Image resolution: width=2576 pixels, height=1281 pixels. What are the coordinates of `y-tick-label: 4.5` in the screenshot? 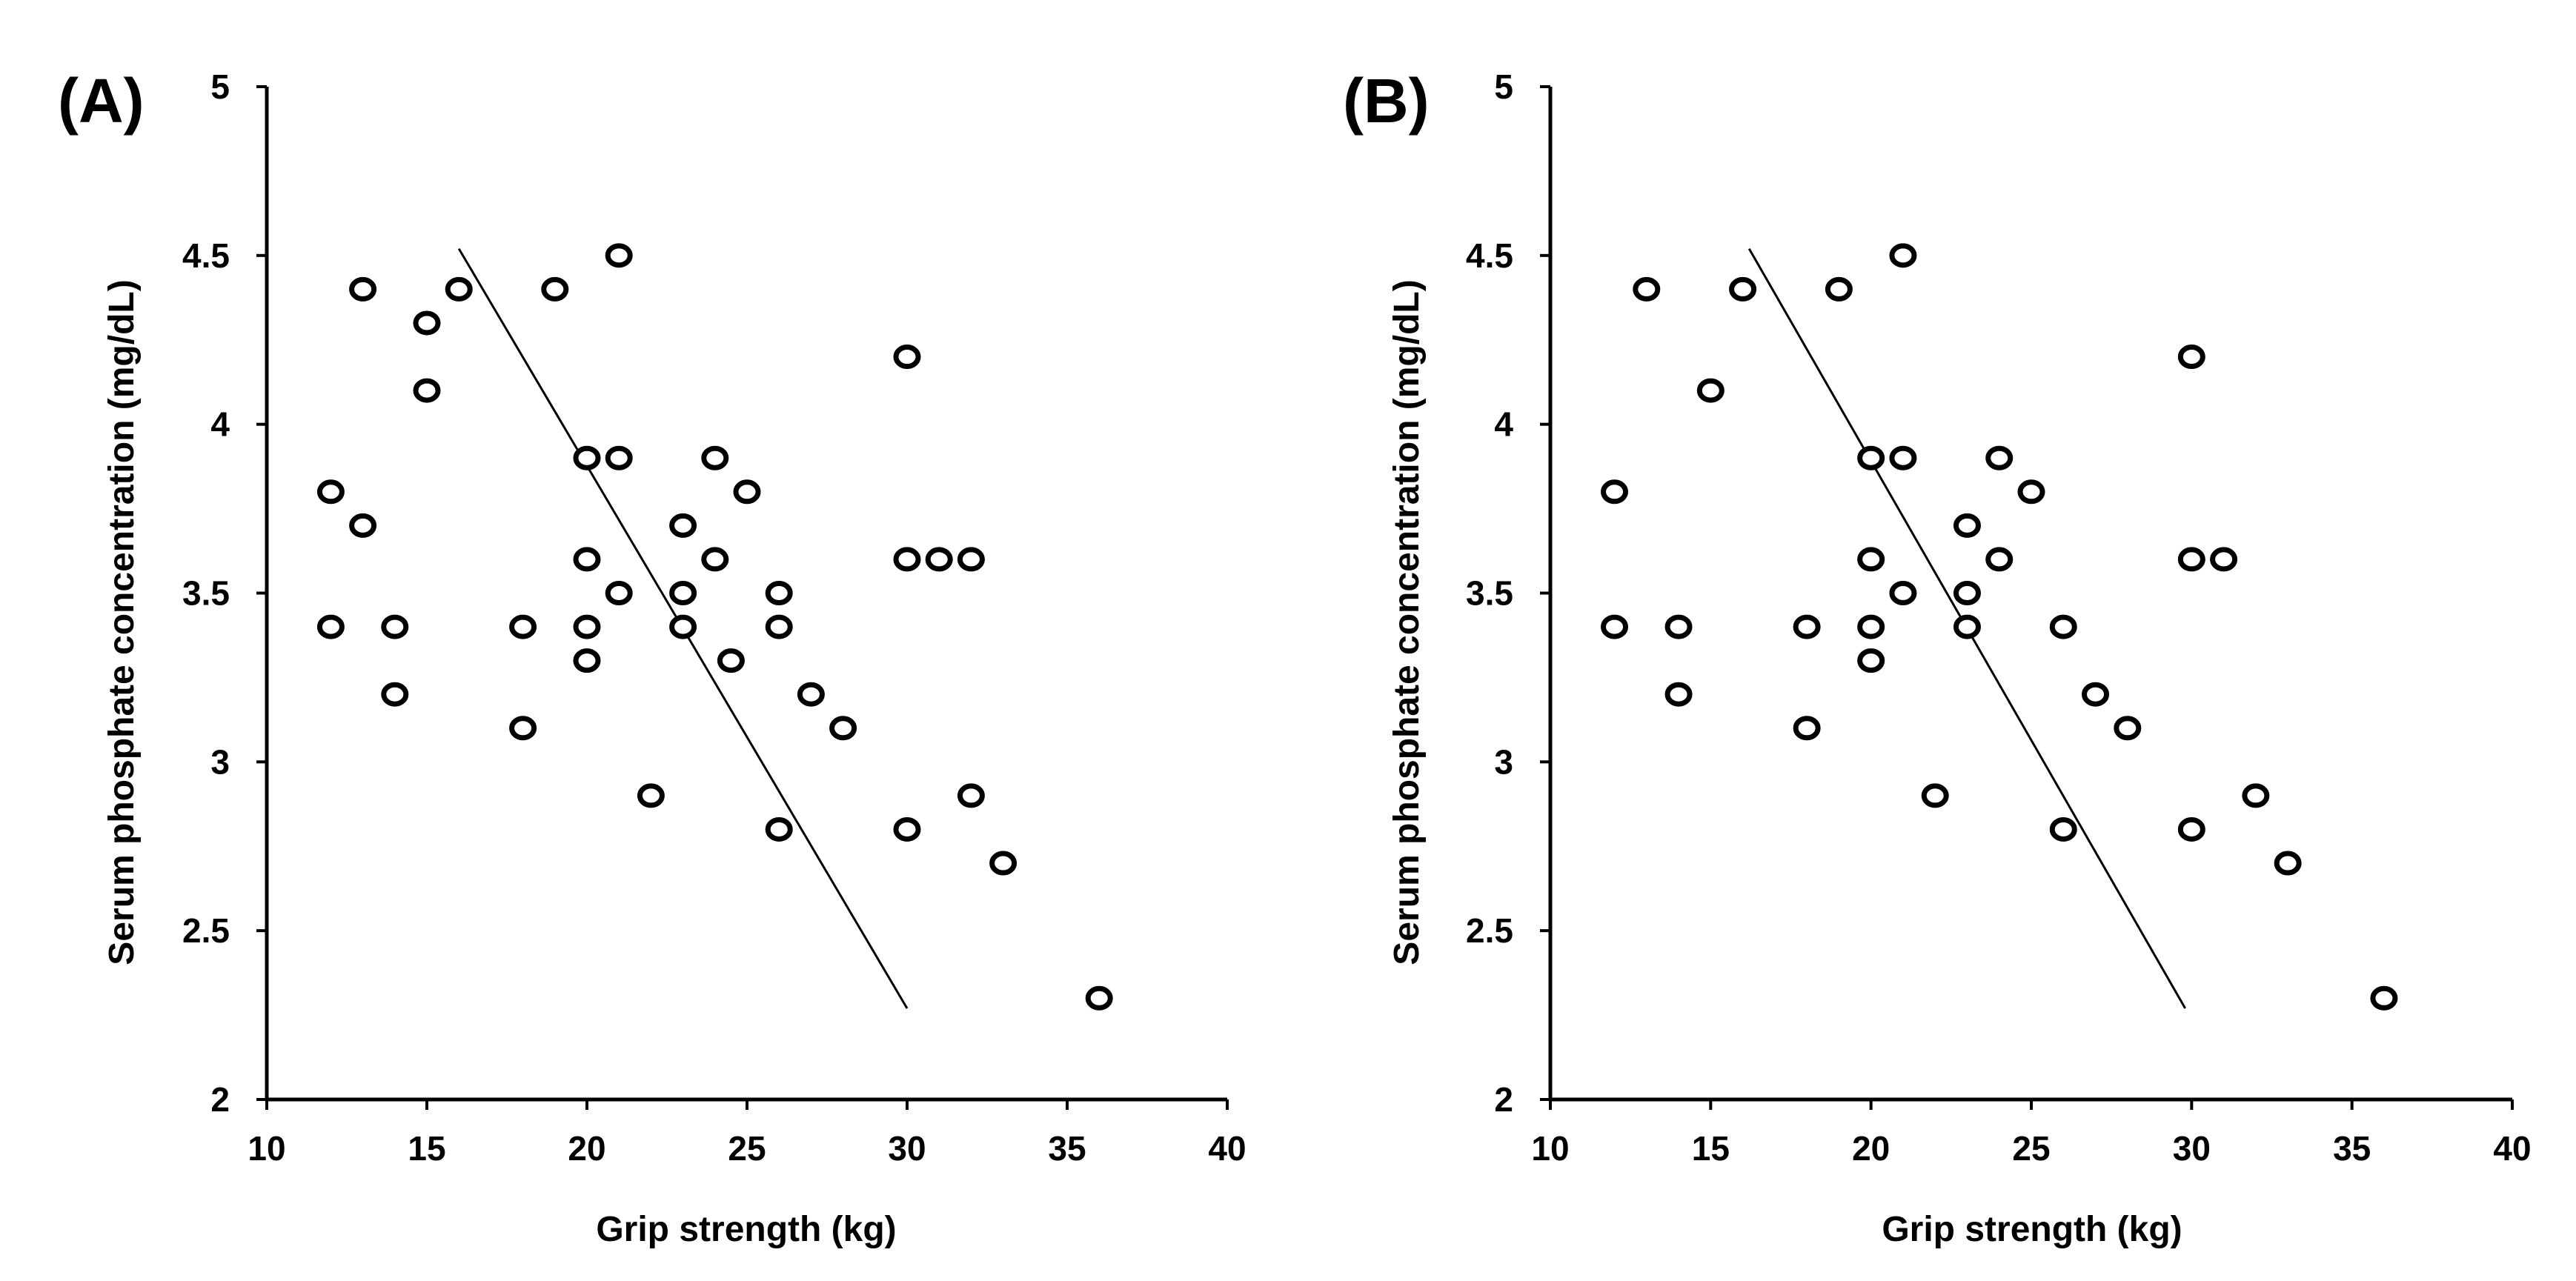 It's located at (206, 255).